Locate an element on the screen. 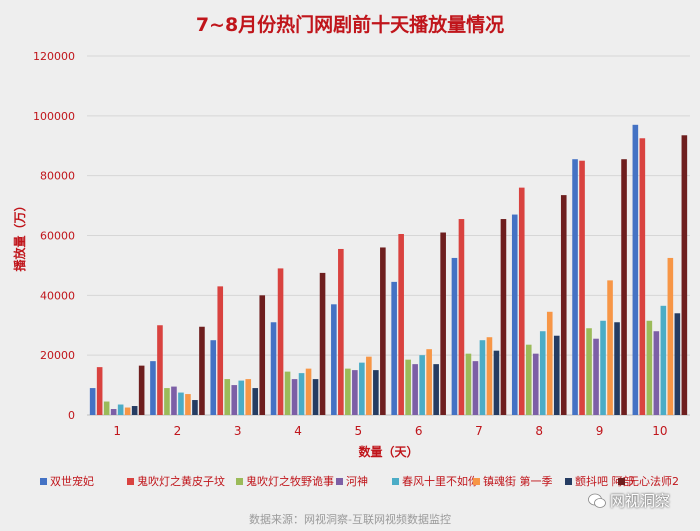  legend-label: 鬼吹灯之牧野诡事 is located at coordinates (290, 481).